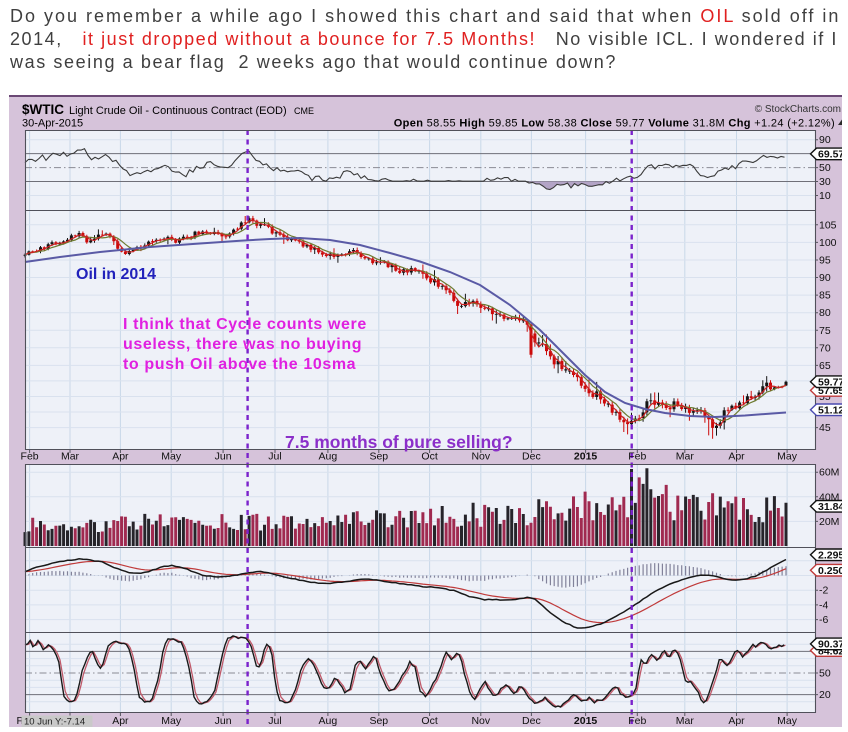 This screenshot has height=732, width=848. Describe the element at coordinates (242, 344) in the screenshot. I see `svg-text: useless, there was no buying` at that location.